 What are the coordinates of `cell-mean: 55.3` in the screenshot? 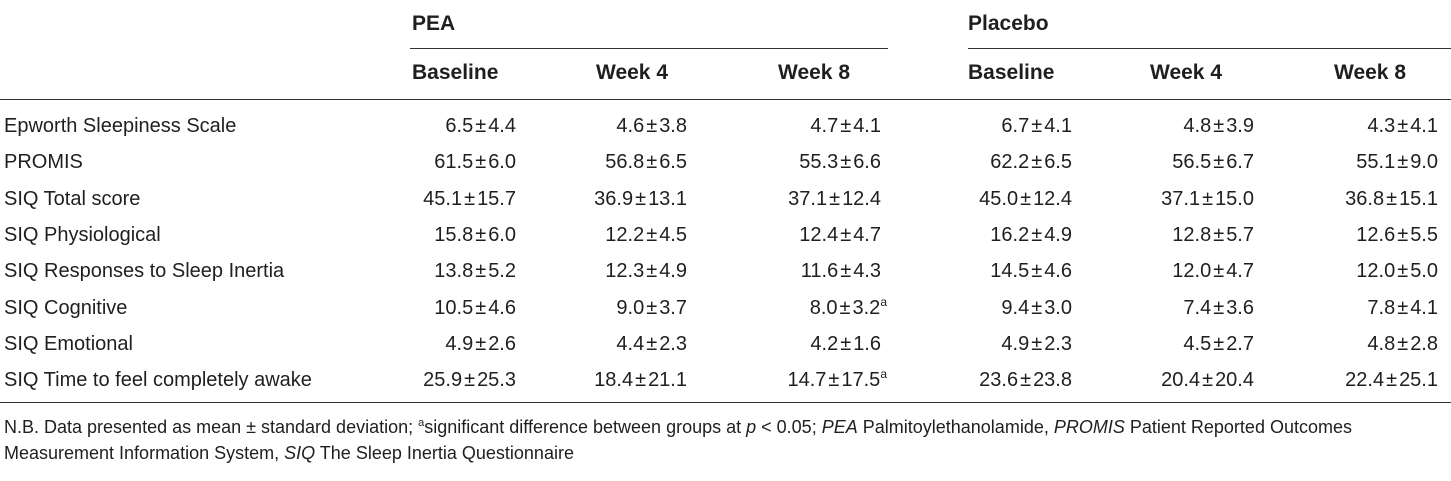 It's located at (819, 162).